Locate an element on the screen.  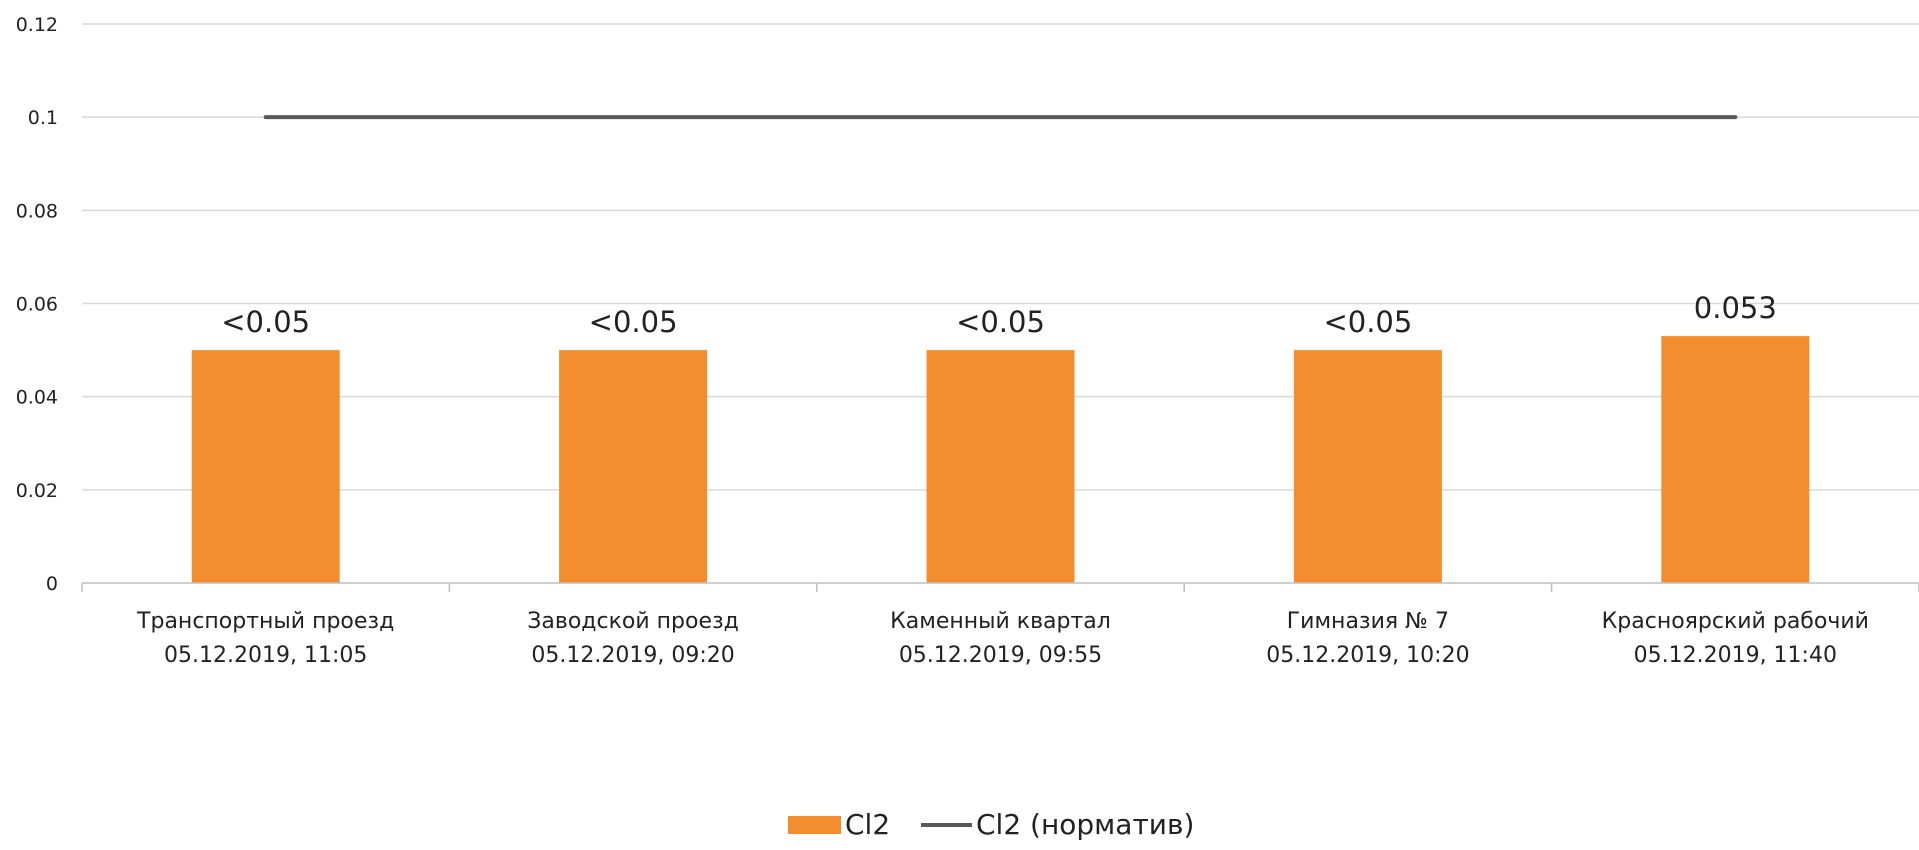
legend-label: Cl2 (норматив) is located at coordinates (1085, 824).